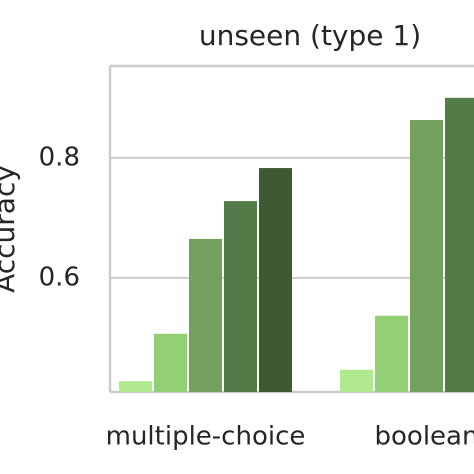  Describe the element at coordinates (59, 277) in the screenshot. I see `y-tick-label: 0.6` at that location.